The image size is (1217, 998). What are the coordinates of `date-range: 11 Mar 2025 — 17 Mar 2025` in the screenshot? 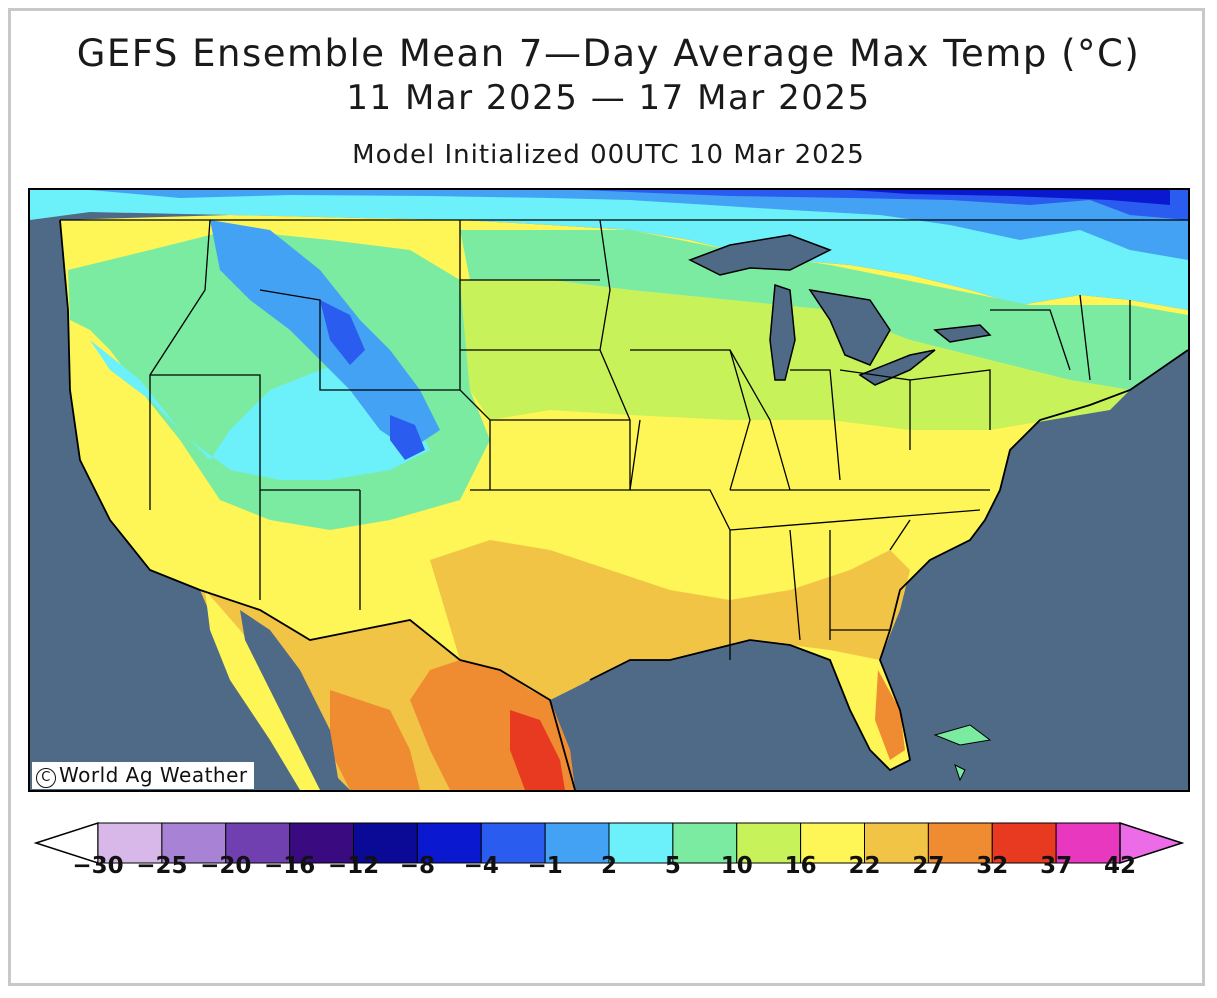 It's located at (608, 98).